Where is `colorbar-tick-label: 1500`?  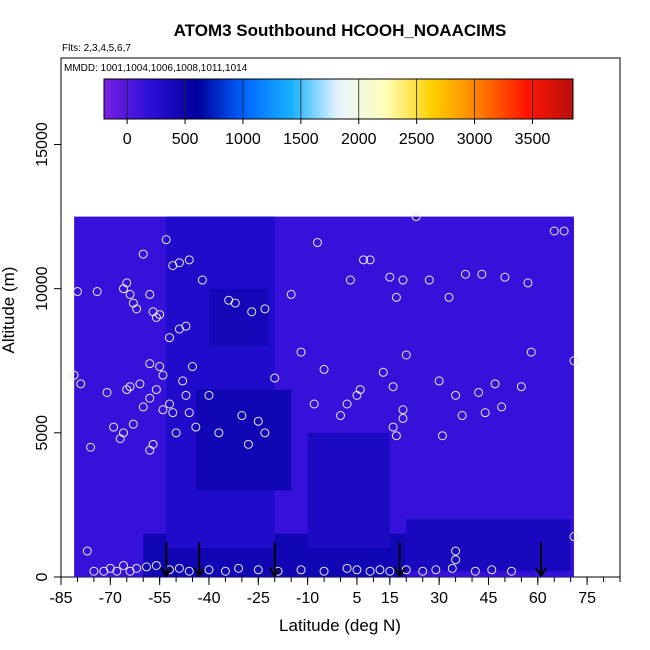
colorbar-tick-label: 1500 is located at coordinates (301, 139).